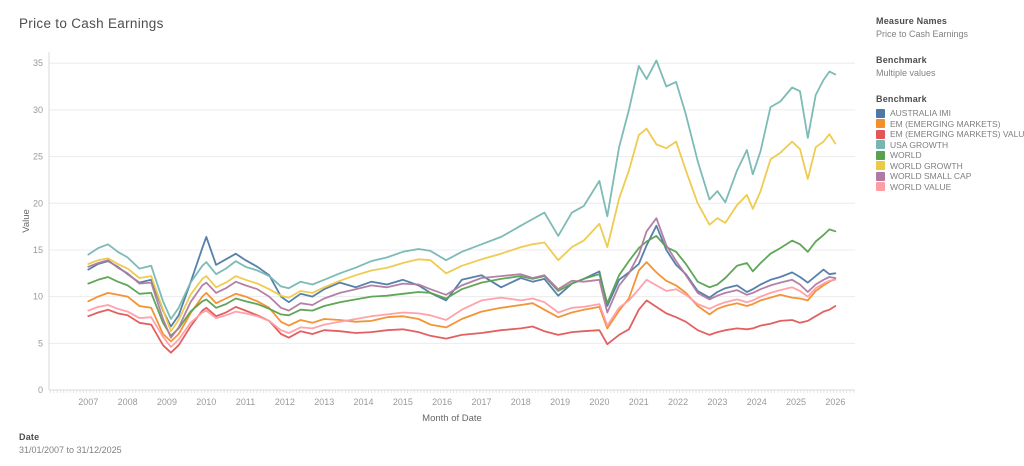  What do you see at coordinates (40, 343) in the screenshot?
I see `y-tick-label: 5` at bounding box center [40, 343].